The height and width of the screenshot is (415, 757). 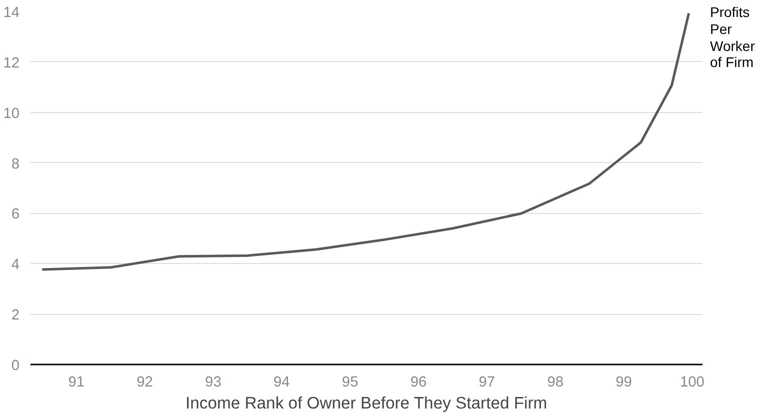 What do you see at coordinates (213, 382) in the screenshot?
I see `x-tick-label: 93` at bounding box center [213, 382].